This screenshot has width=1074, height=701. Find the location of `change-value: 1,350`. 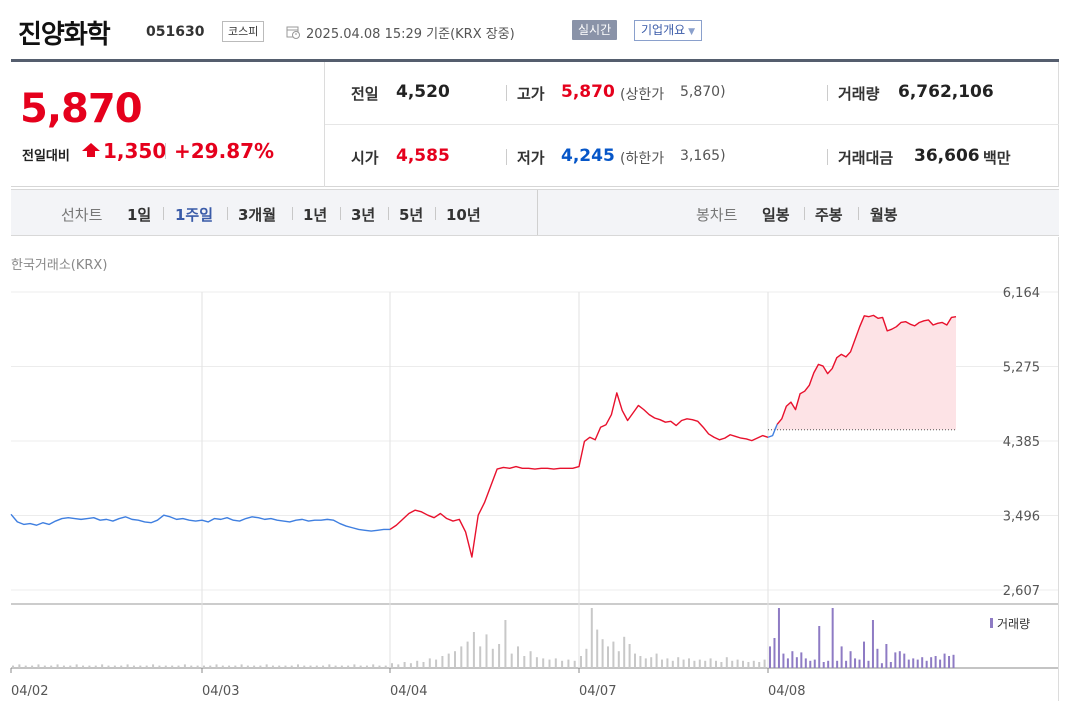

change-value: 1,350 is located at coordinates (135, 151).